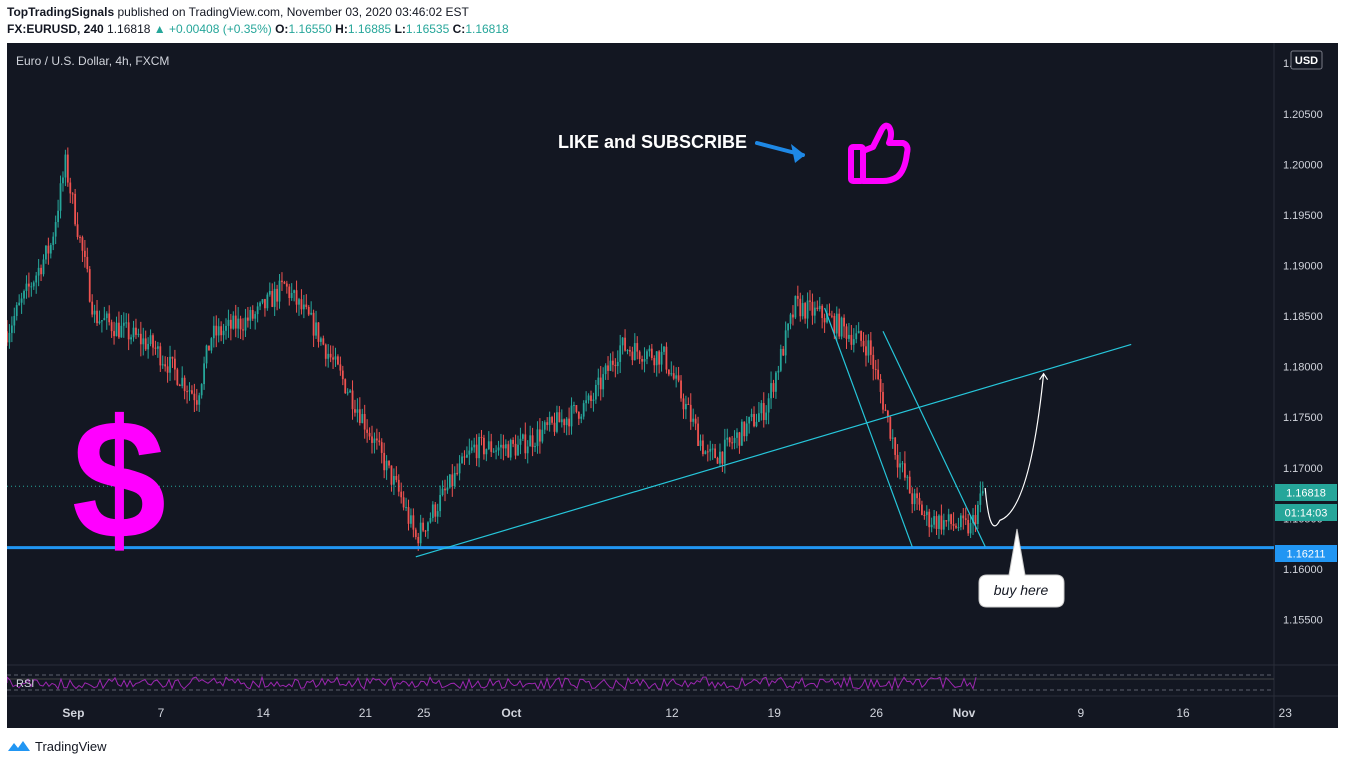 The height and width of the screenshot is (763, 1345). What do you see at coordinates (92, 61) in the screenshot?
I see `chart-title: Euro / U.S. Dollar, 4h, FXCM` at bounding box center [92, 61].